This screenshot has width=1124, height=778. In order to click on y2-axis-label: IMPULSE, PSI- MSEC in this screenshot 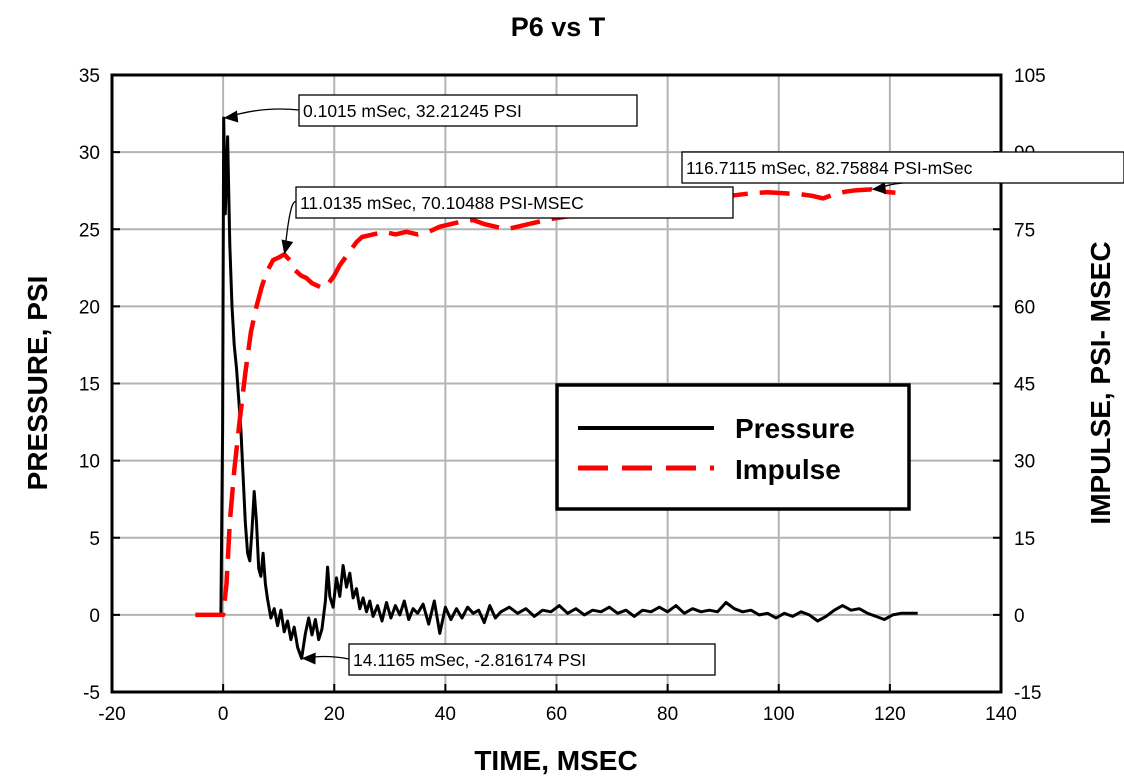, I will do `click(1100, 382)`.